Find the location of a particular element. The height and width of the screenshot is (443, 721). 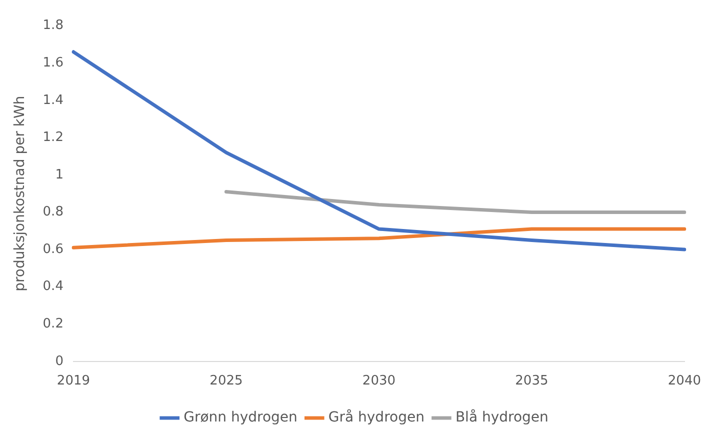

y-tick-label: 0.2 is located at coordinates (53, 324).